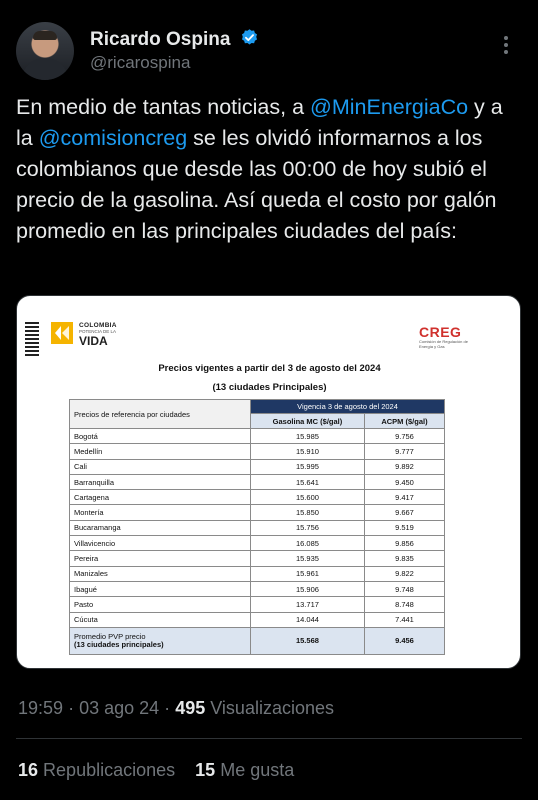 The width and height of the screenshot is (538, 800). Describe the element at coordinates (404, 497) in the screenshot. I see `acpm-cell: 9.417` at that location.